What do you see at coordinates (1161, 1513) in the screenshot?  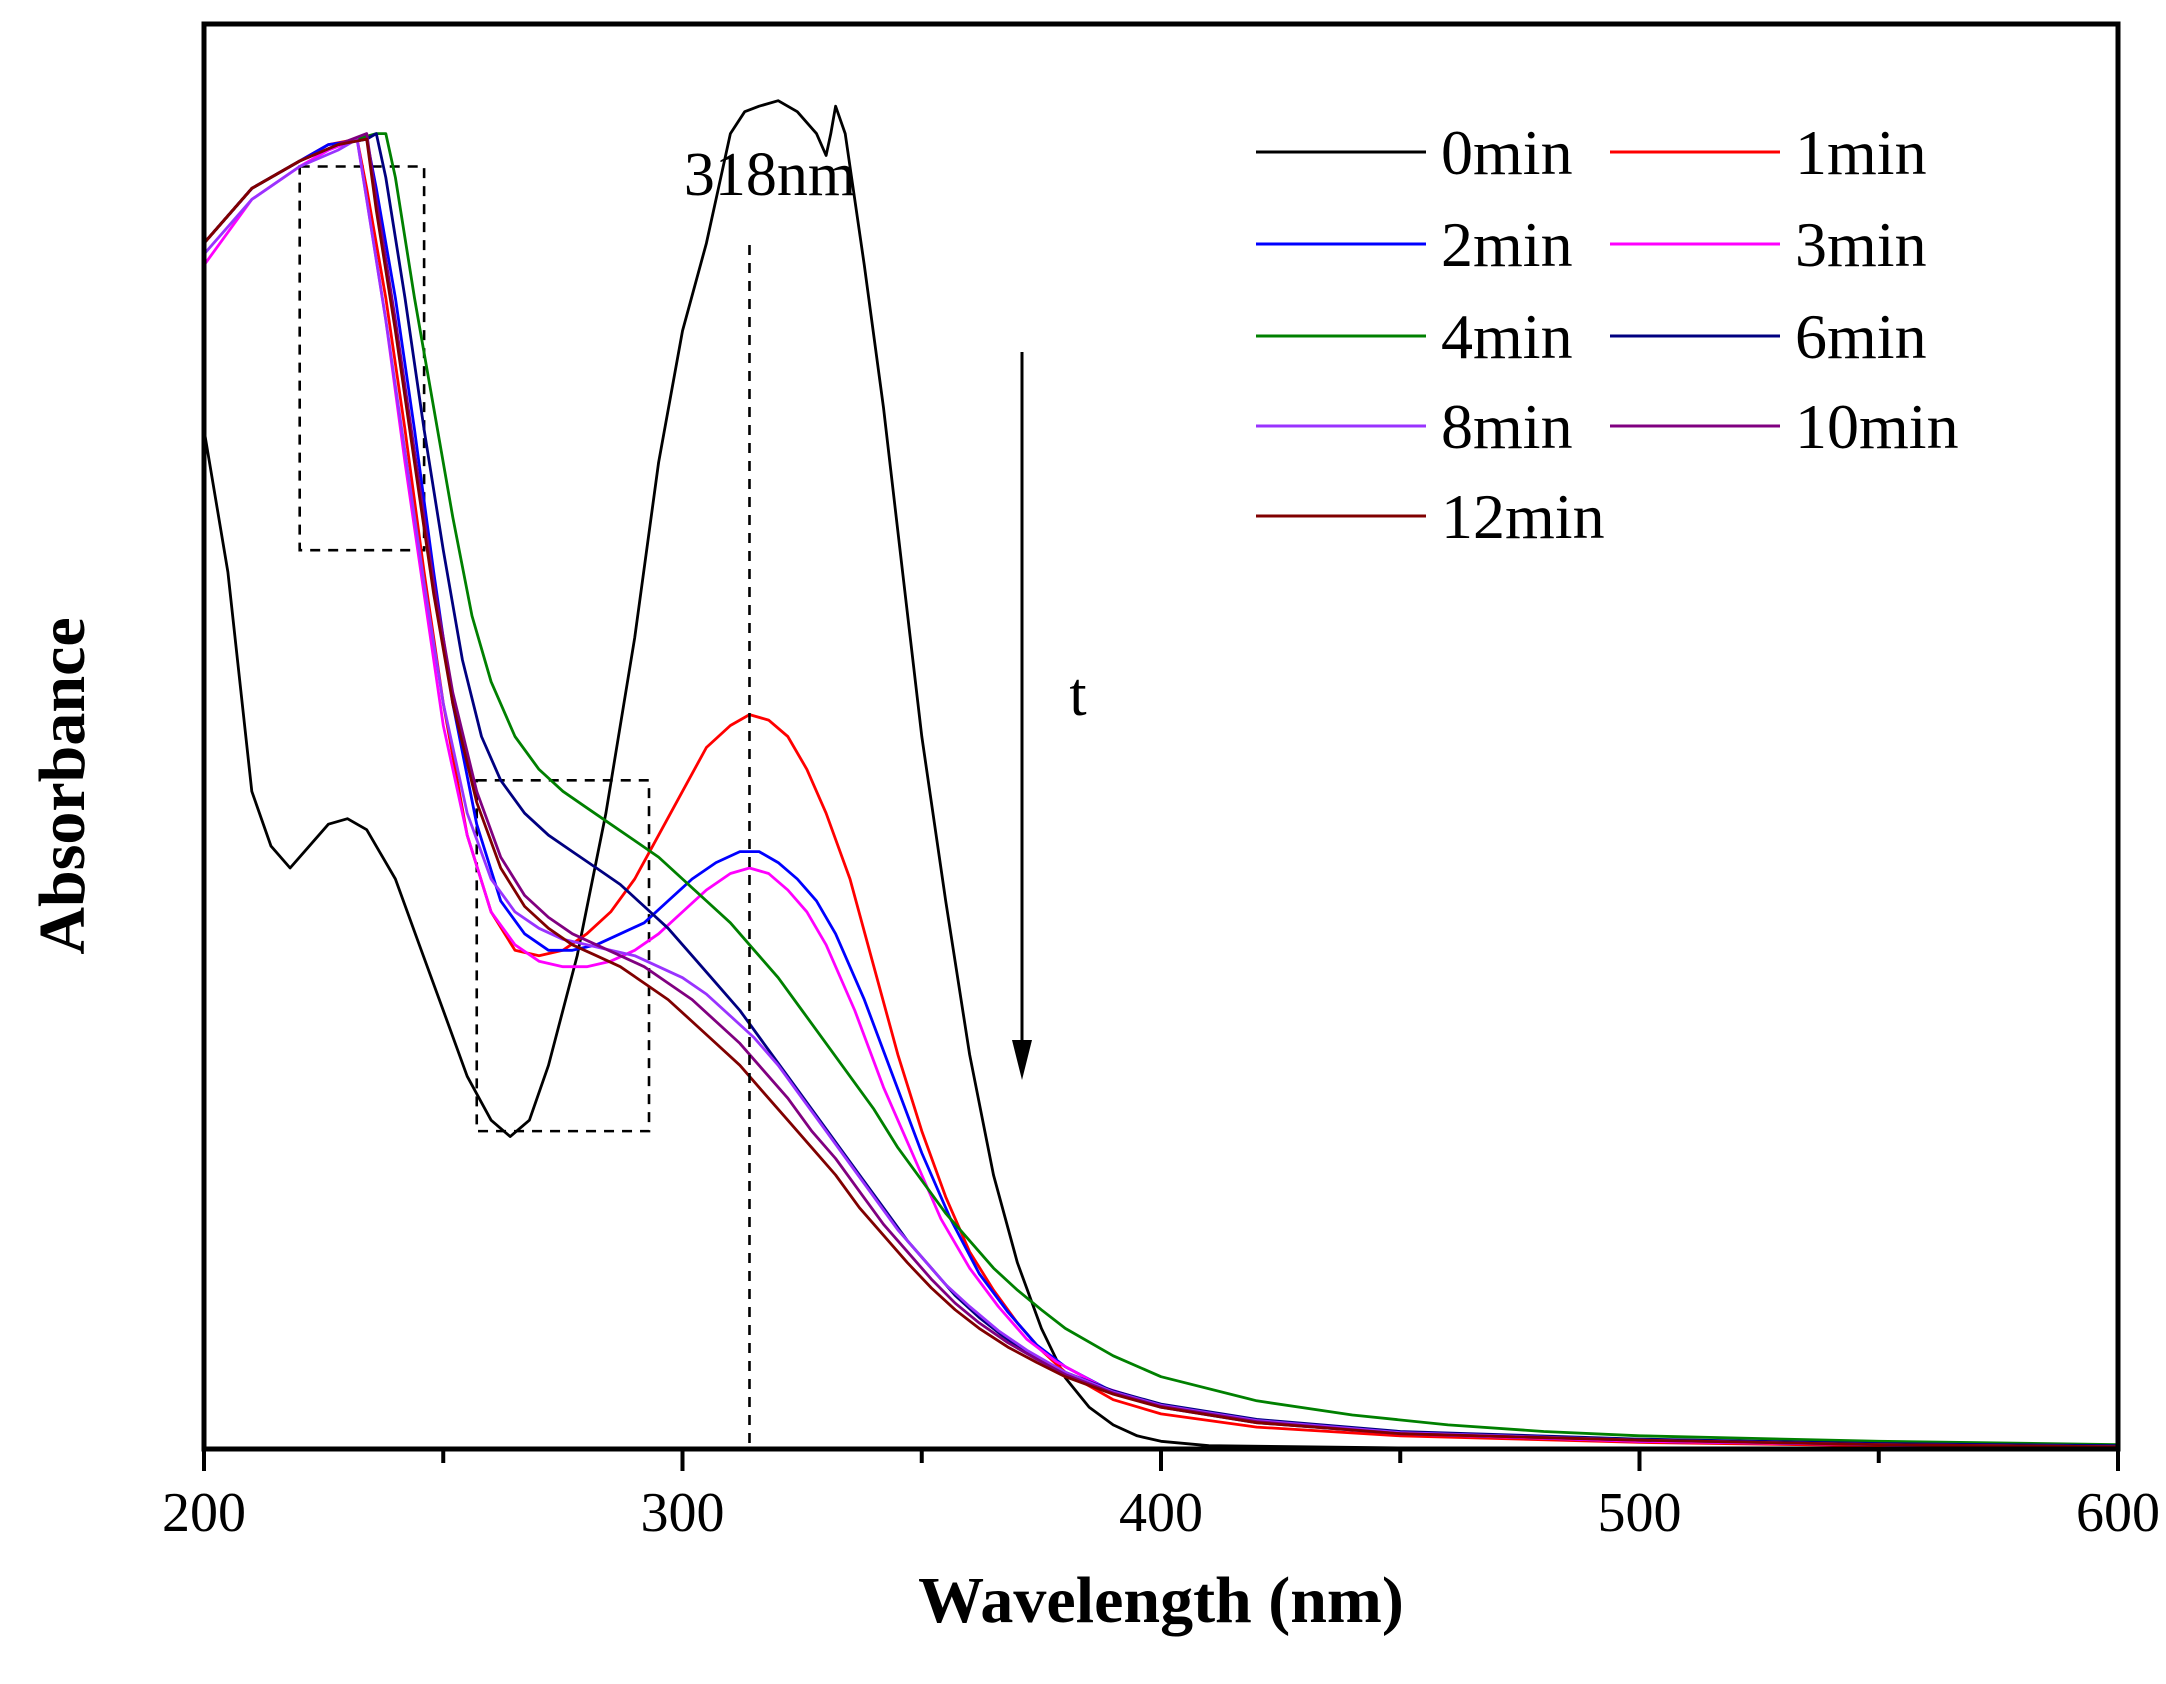 I see `x-tick-label-400: 400` at bounding box center [1161, 1513].